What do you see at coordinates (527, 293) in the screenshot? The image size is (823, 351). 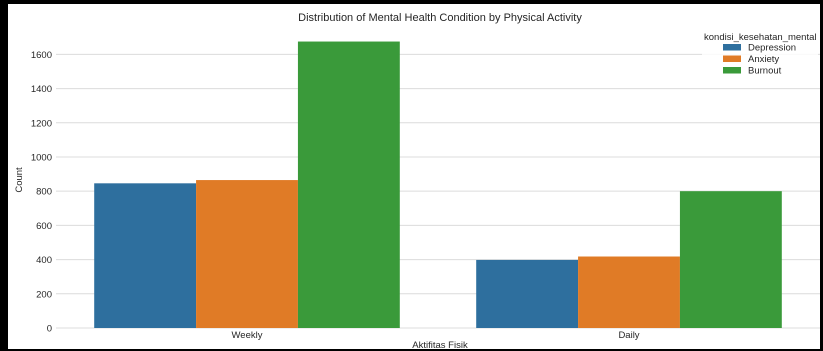 I see `bar-depression-daily` at bounding box center [527, 293].